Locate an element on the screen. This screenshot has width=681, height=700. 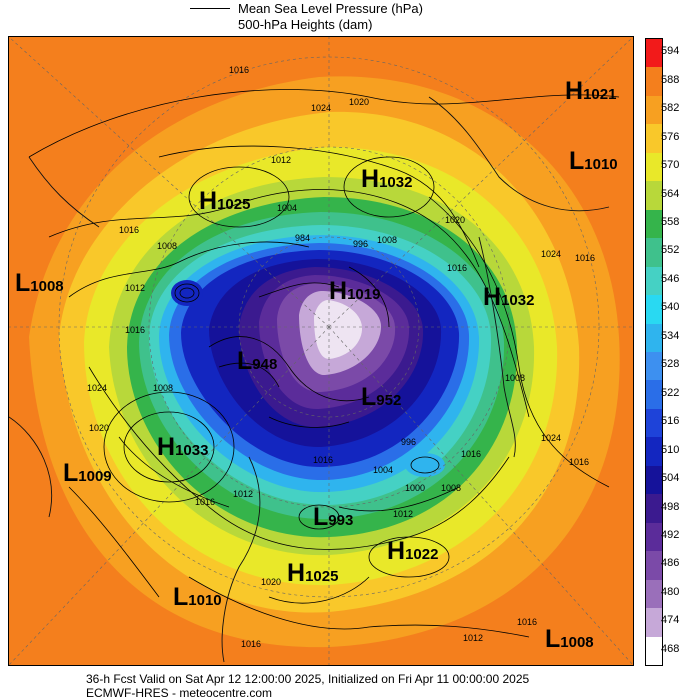
isobar-label: 1000 is located at coordinates (415, 488).